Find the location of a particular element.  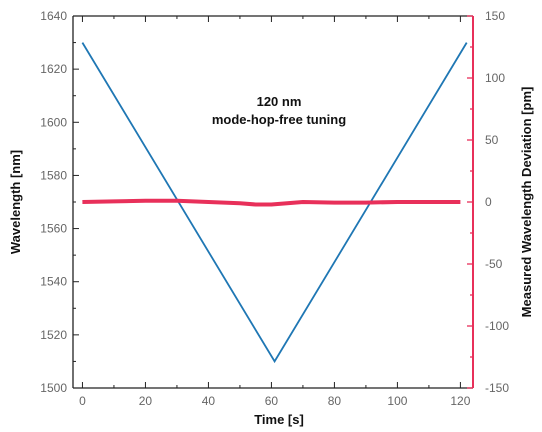

left-y-tick-label: 1600 is located at coordinates (53, 122).